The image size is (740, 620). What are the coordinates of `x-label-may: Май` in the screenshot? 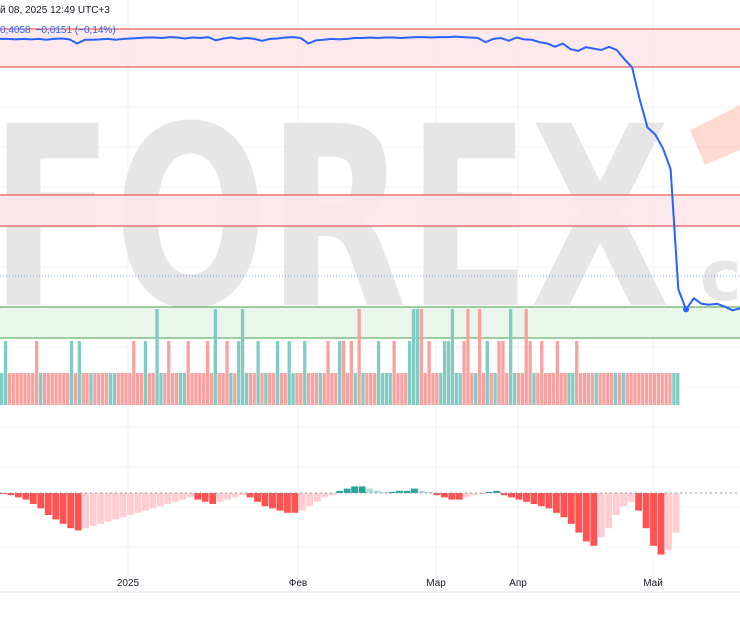 It's located at (653, 583).